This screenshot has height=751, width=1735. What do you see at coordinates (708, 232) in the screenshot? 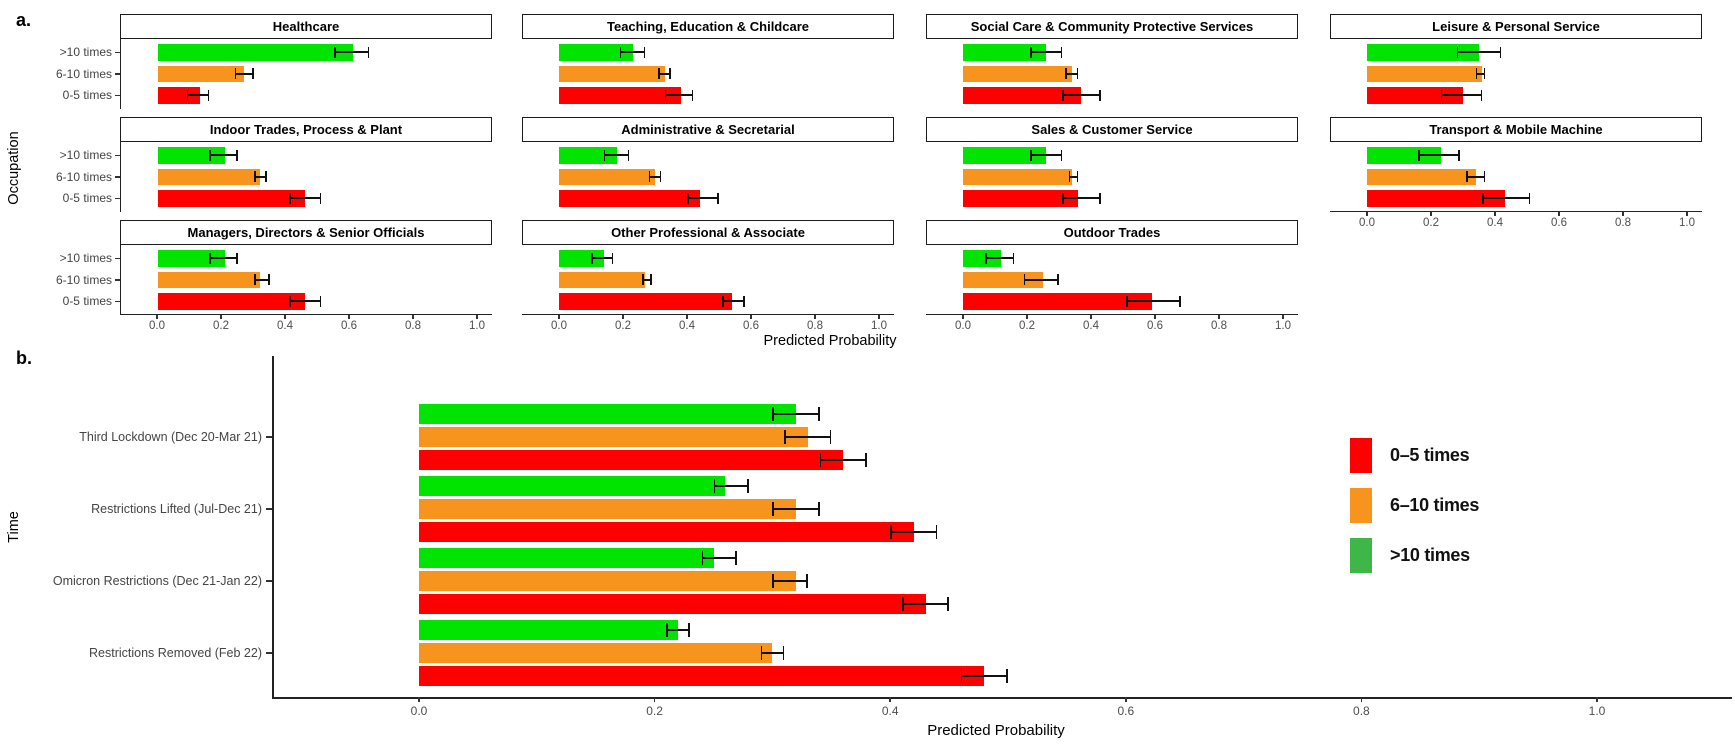
I see `facet-strip: Other Professional & Associate` at bounding box center [708, 232].